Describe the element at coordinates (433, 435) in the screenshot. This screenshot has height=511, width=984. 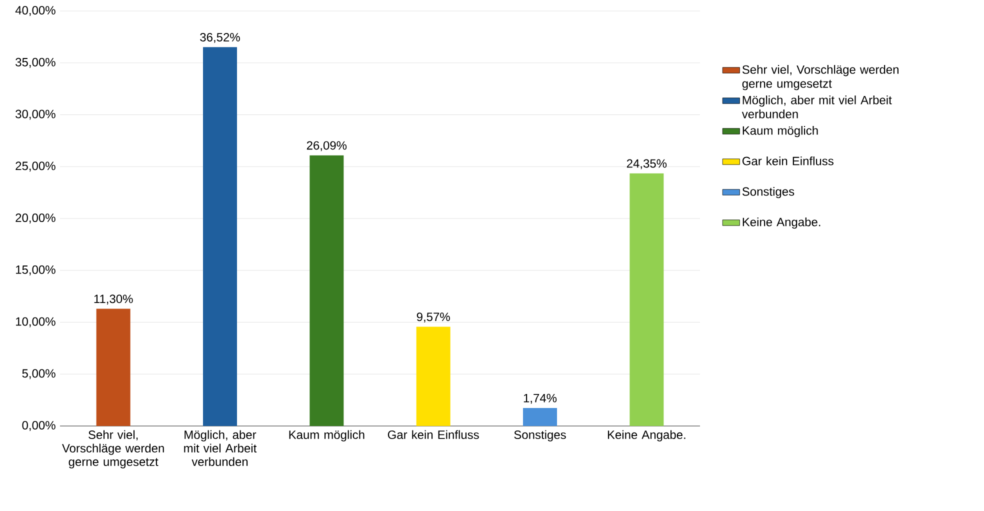
I see `x-tick-label: Gar kein Einfluss` at that location.